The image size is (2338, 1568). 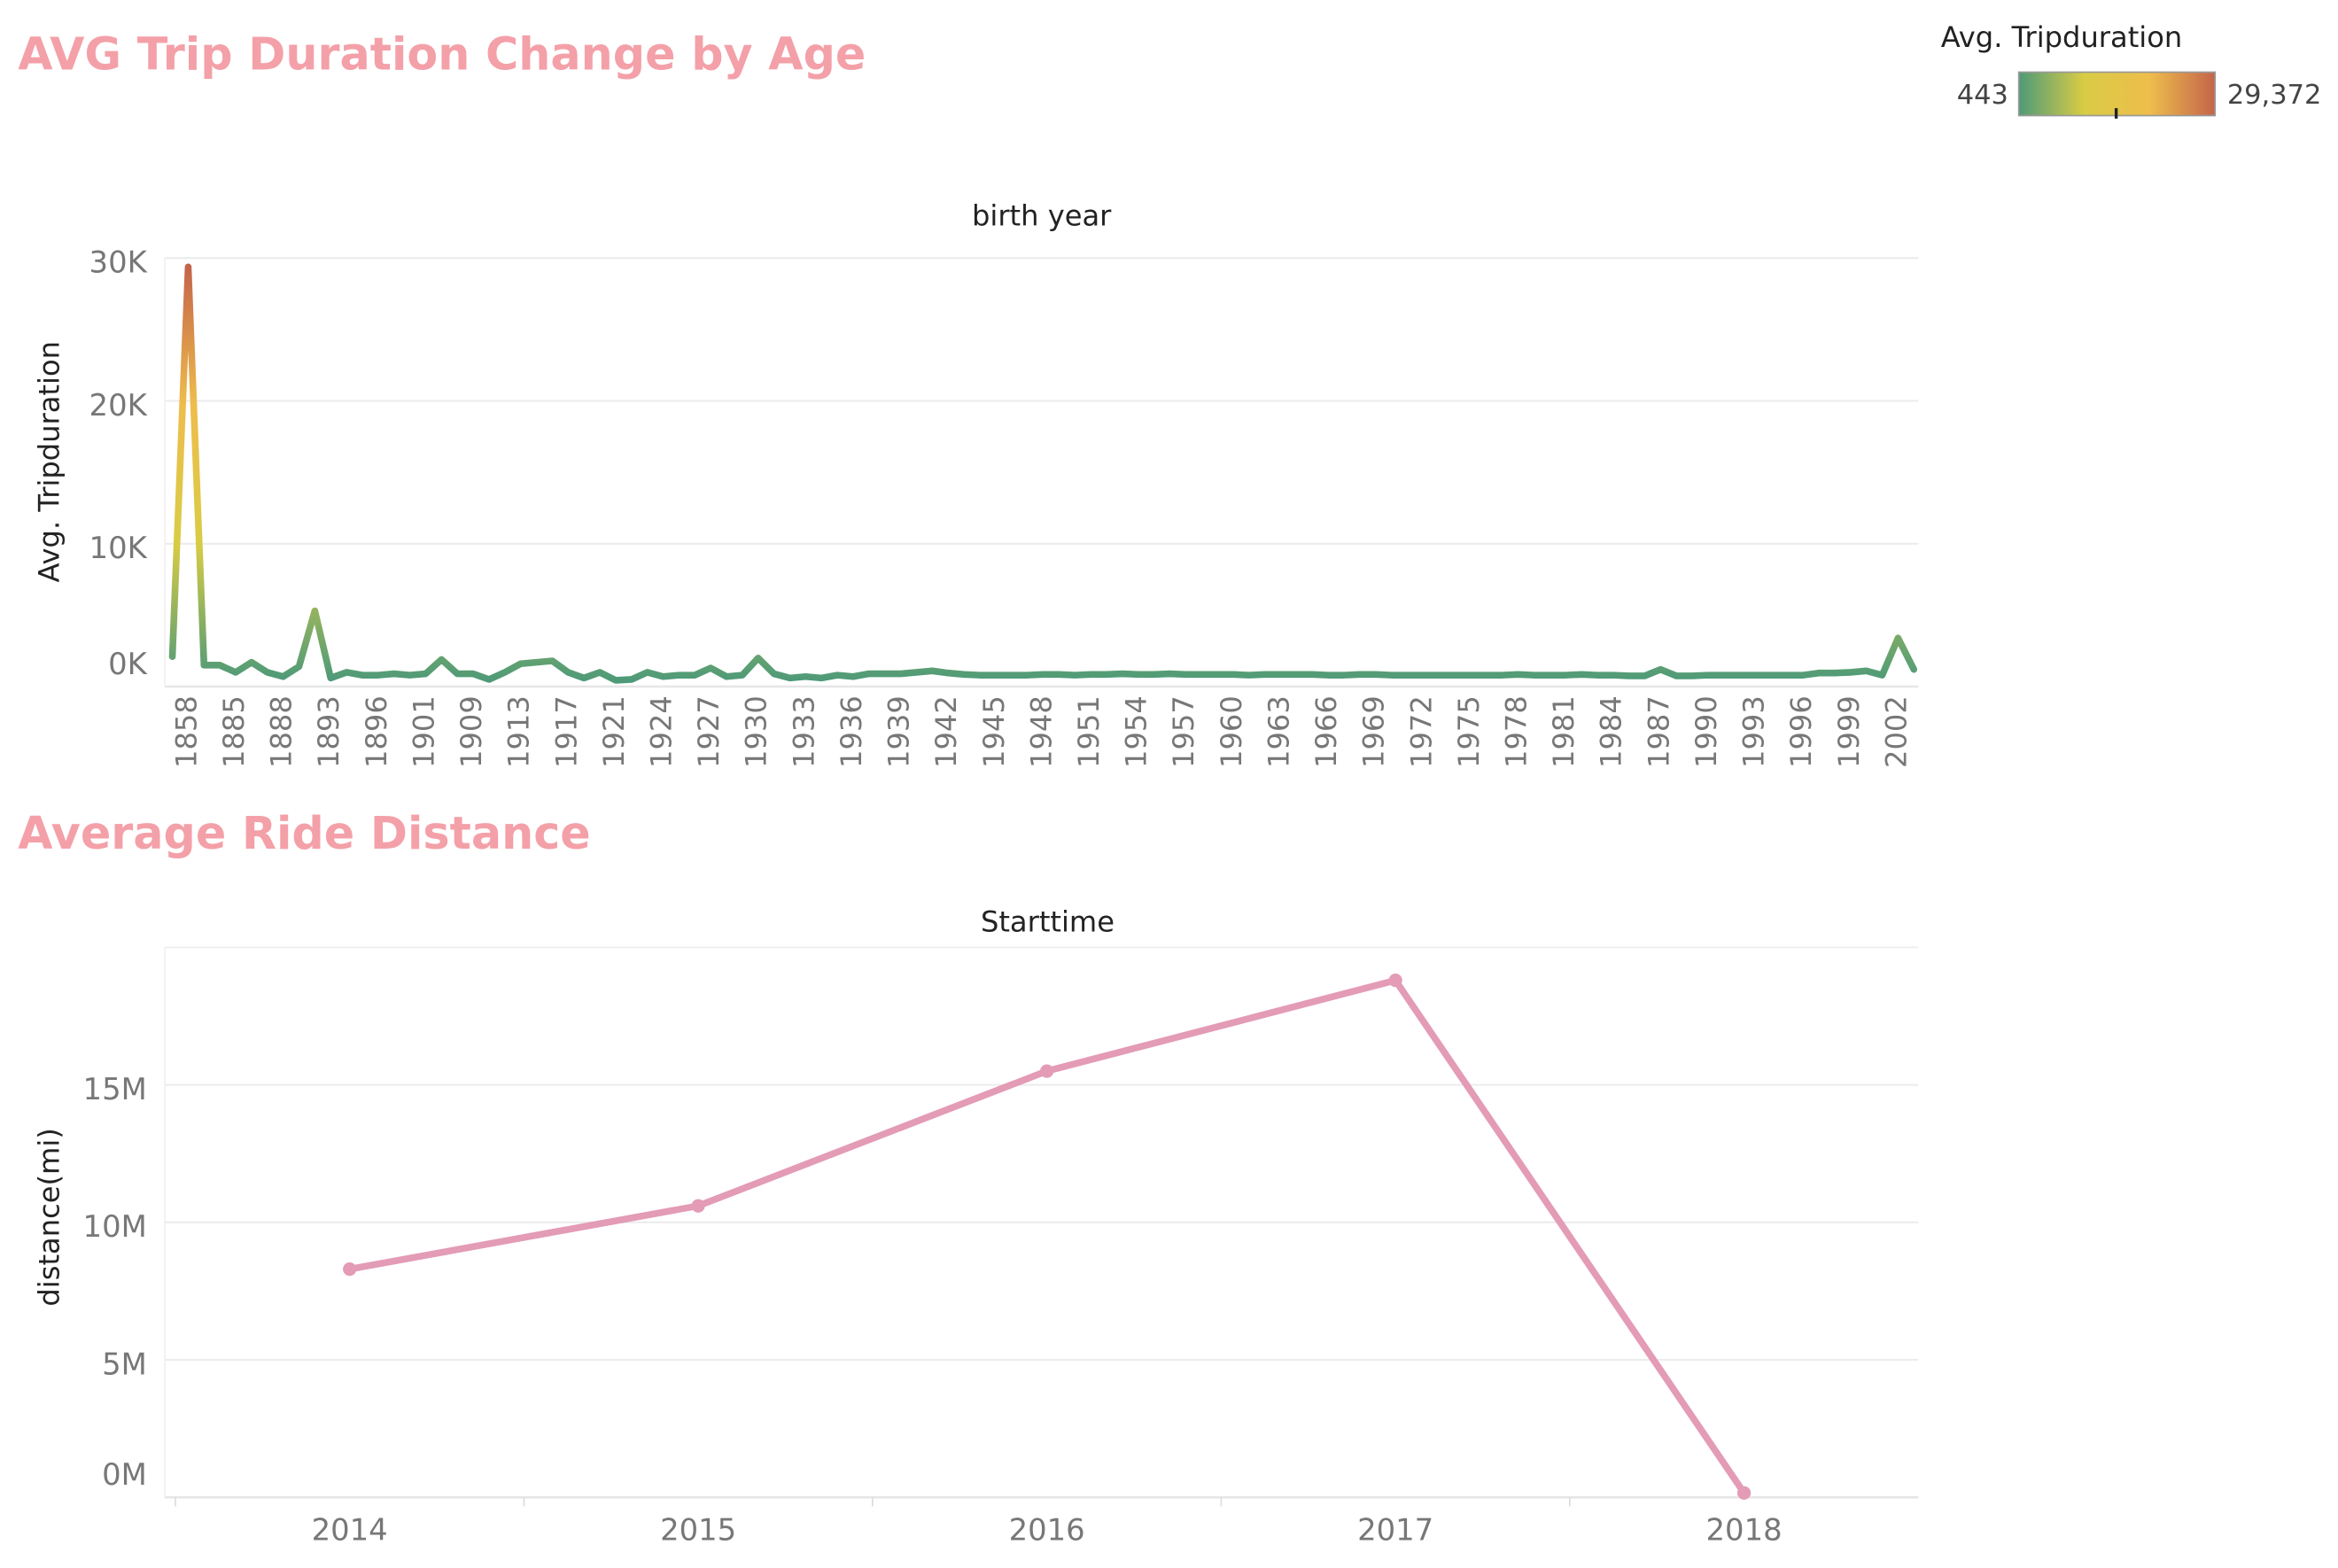 I want to click on x-tick-label: 1909, so click(x=471, y=731).